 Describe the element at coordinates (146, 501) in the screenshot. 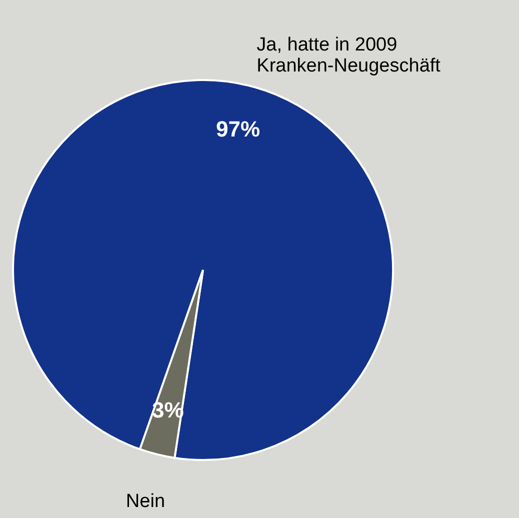

I see `slice-label: Nein` at that location.